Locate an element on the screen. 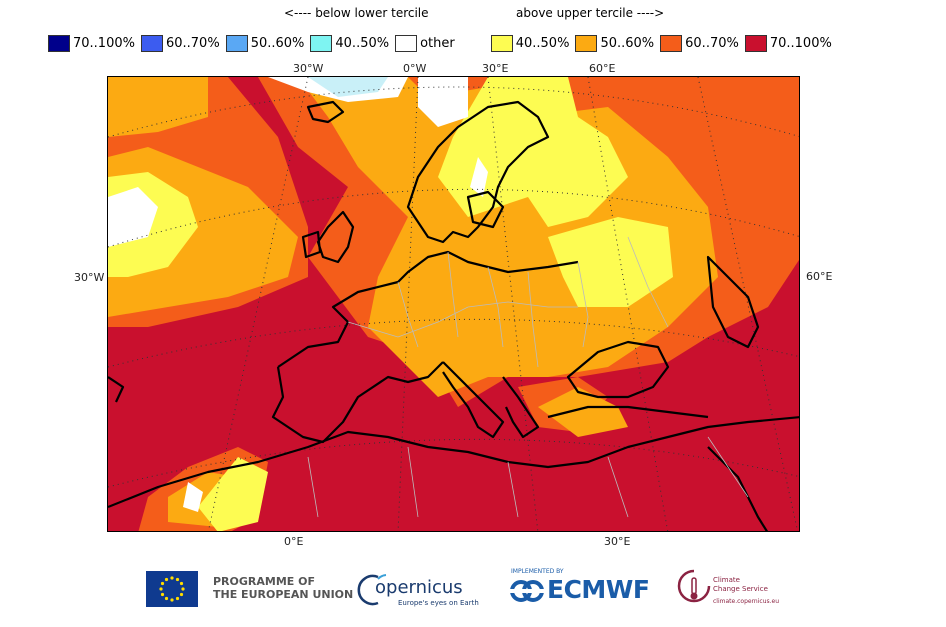 The width and height of the screenshot is (946, 627). ecmwf-logo-icon is located at coordinates (527, 591).